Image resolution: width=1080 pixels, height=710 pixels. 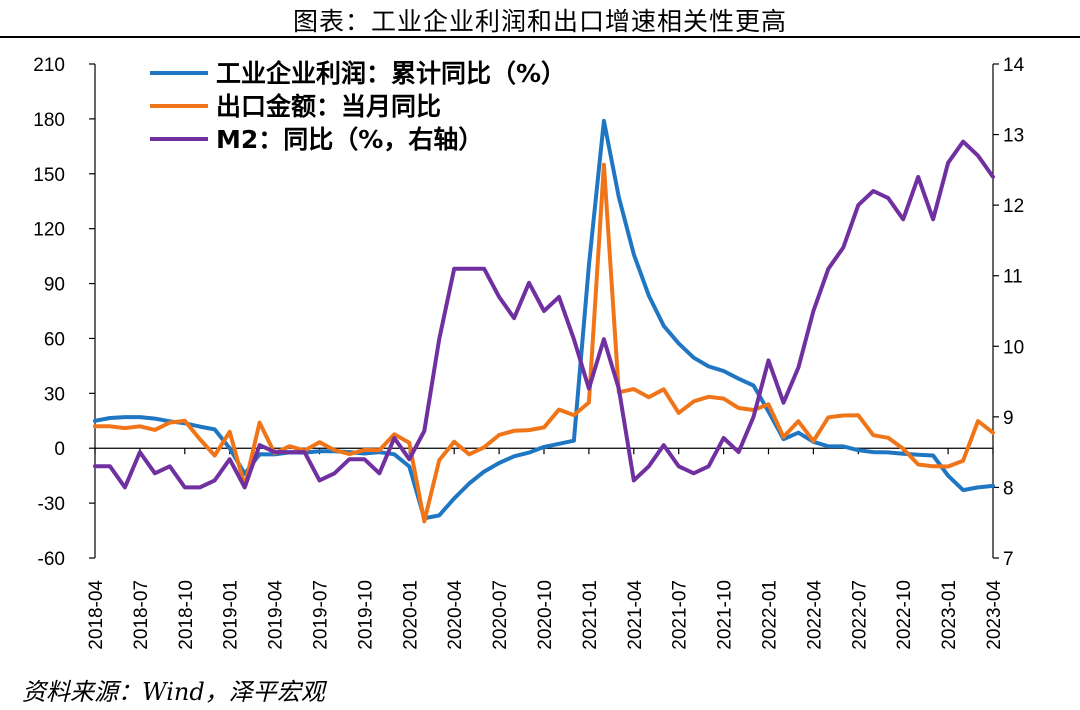 What do you see at coordinates (994, 615) in the screenshot?
I see `x-tick-label: 2023-04` at bounding box center [994, 615].